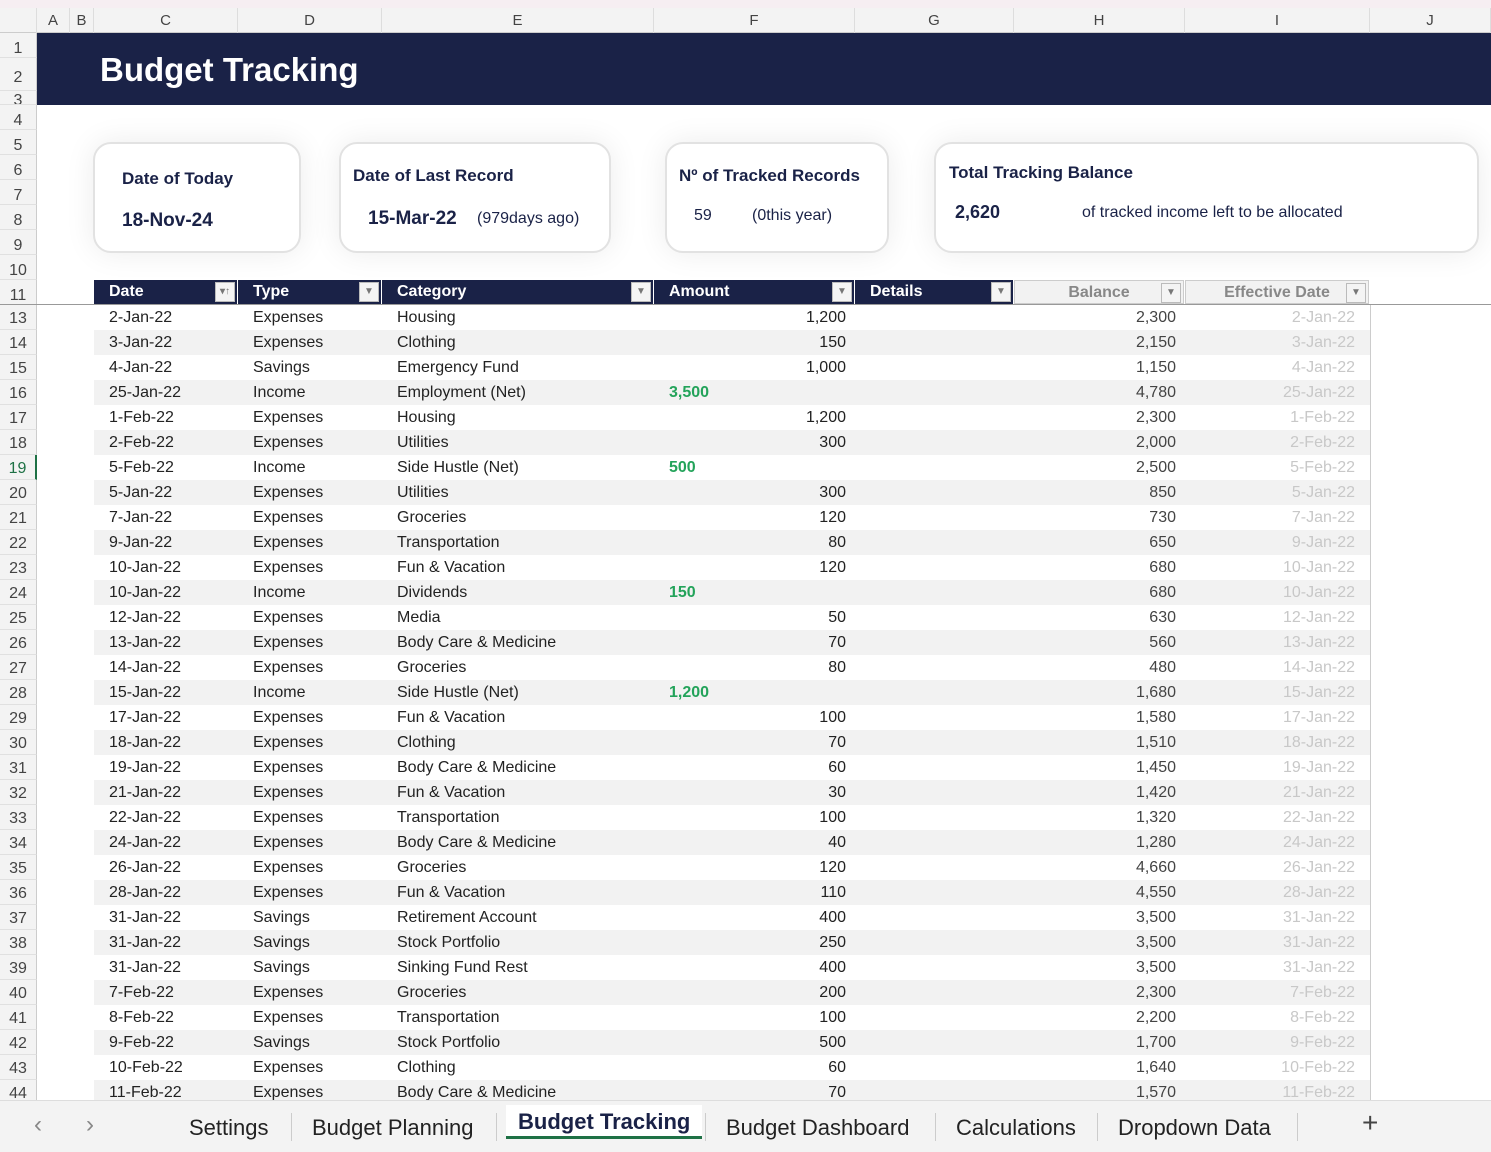 The width and height of the screenshot is (1491, 1152). What do you see at coordinates (451, 792) in the screenshot?
I see `cell-category: Fun & Vacation` at bounding box center [451, 792].